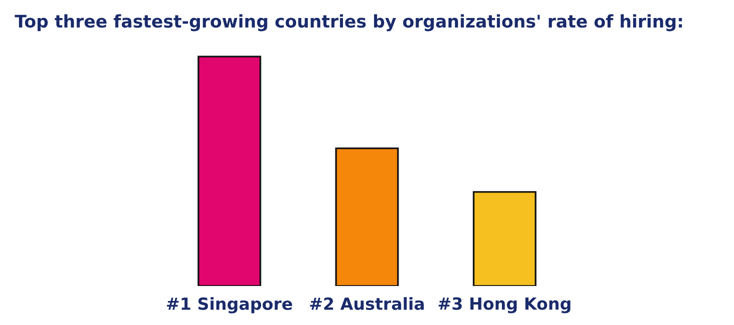  Describe the element at coordinates (229, 305) in the screenshot. I see `x-tick-label: #1 Singapore` at that location.